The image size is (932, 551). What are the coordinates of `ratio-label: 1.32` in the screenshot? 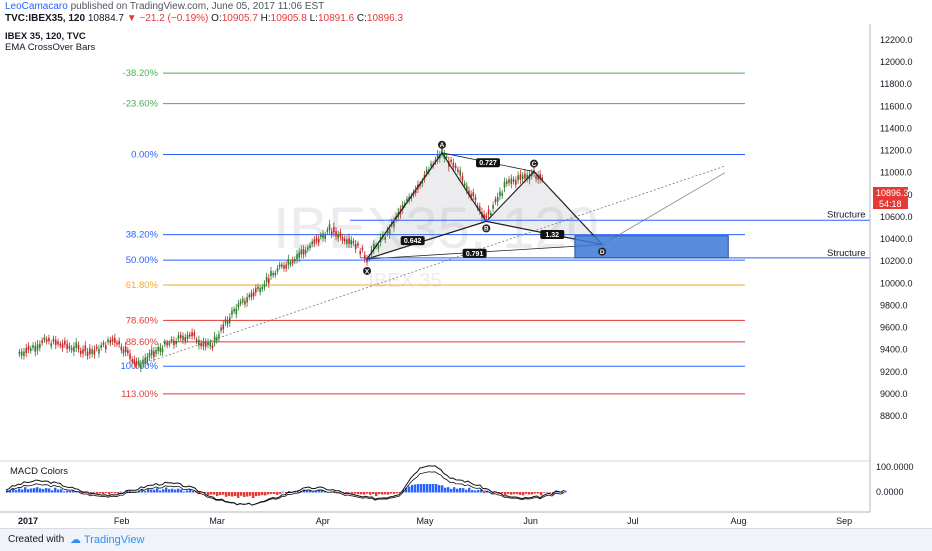 It's located at (552, 235).